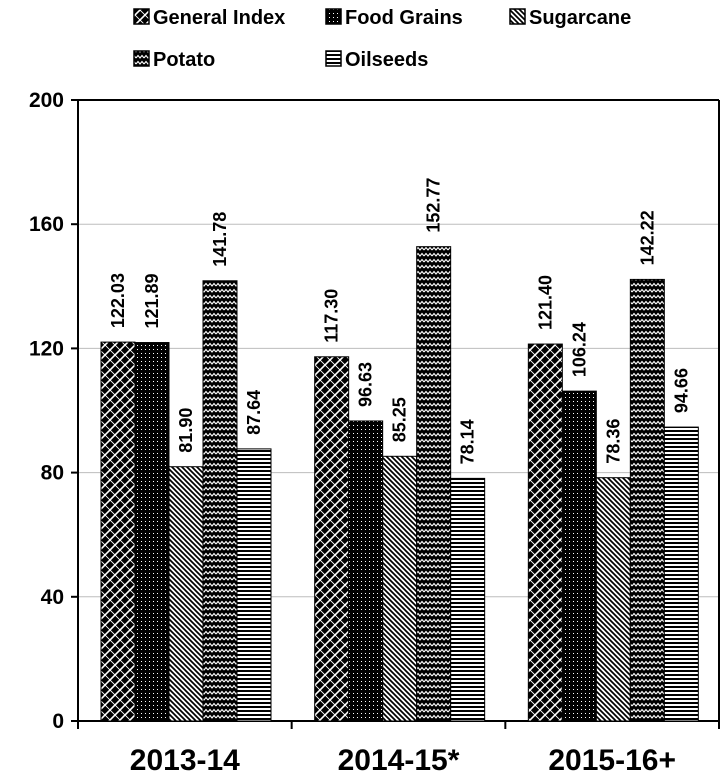 The width and height of the screenshot is (720, 779). I want to click on legend-item-food-grains: Food Grains, so click(394, 18).